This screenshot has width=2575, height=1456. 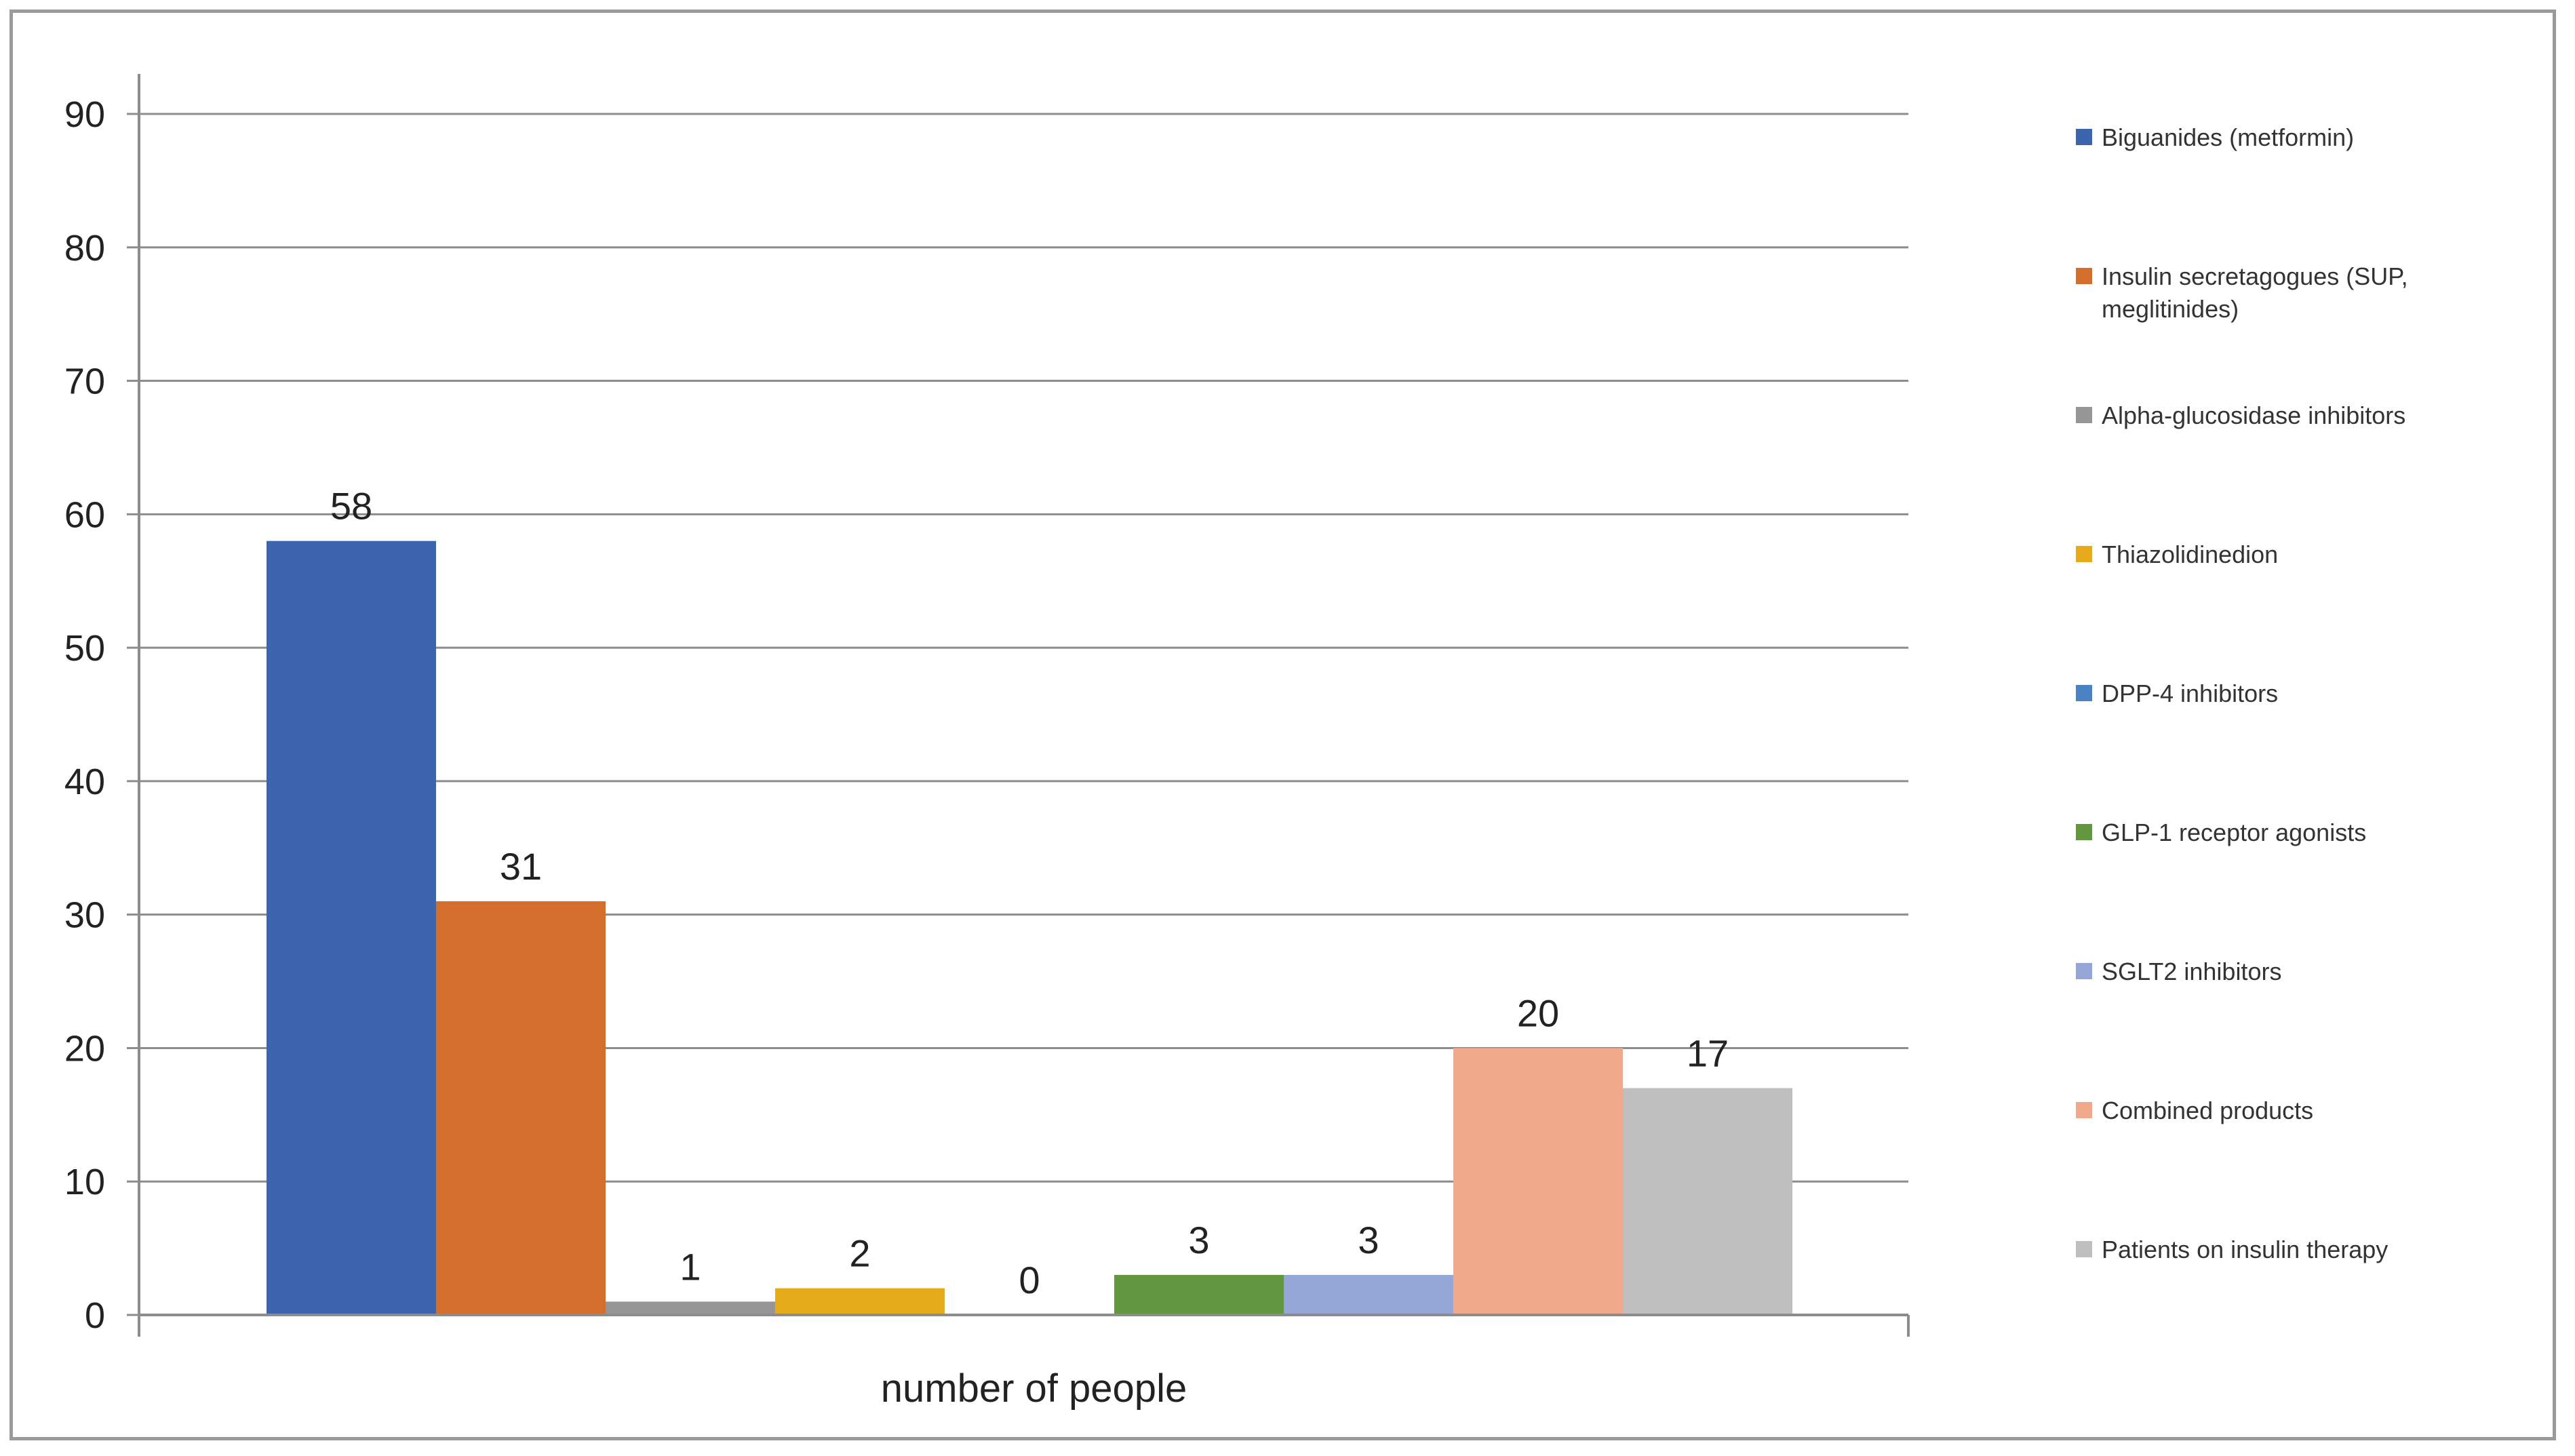 I want to click on legend-label: Insulin secretagogues (SUP, meglitinides), so click(x=2255, y=292).